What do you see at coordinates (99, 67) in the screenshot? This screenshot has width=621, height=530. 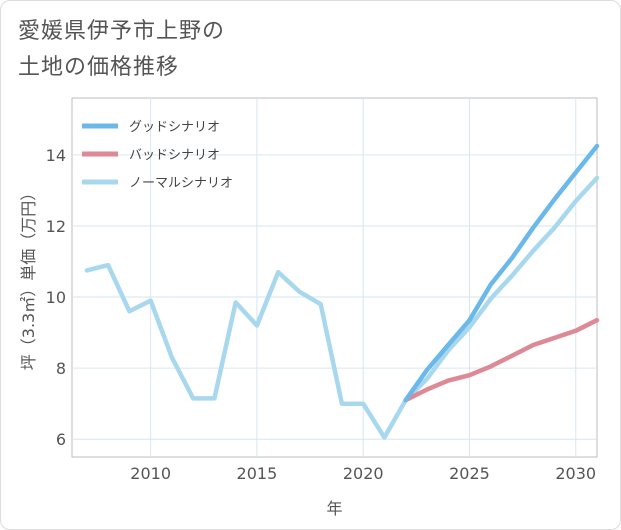 I see `title-line-2: 土地の価格推移` at bounding box center [99, 67].